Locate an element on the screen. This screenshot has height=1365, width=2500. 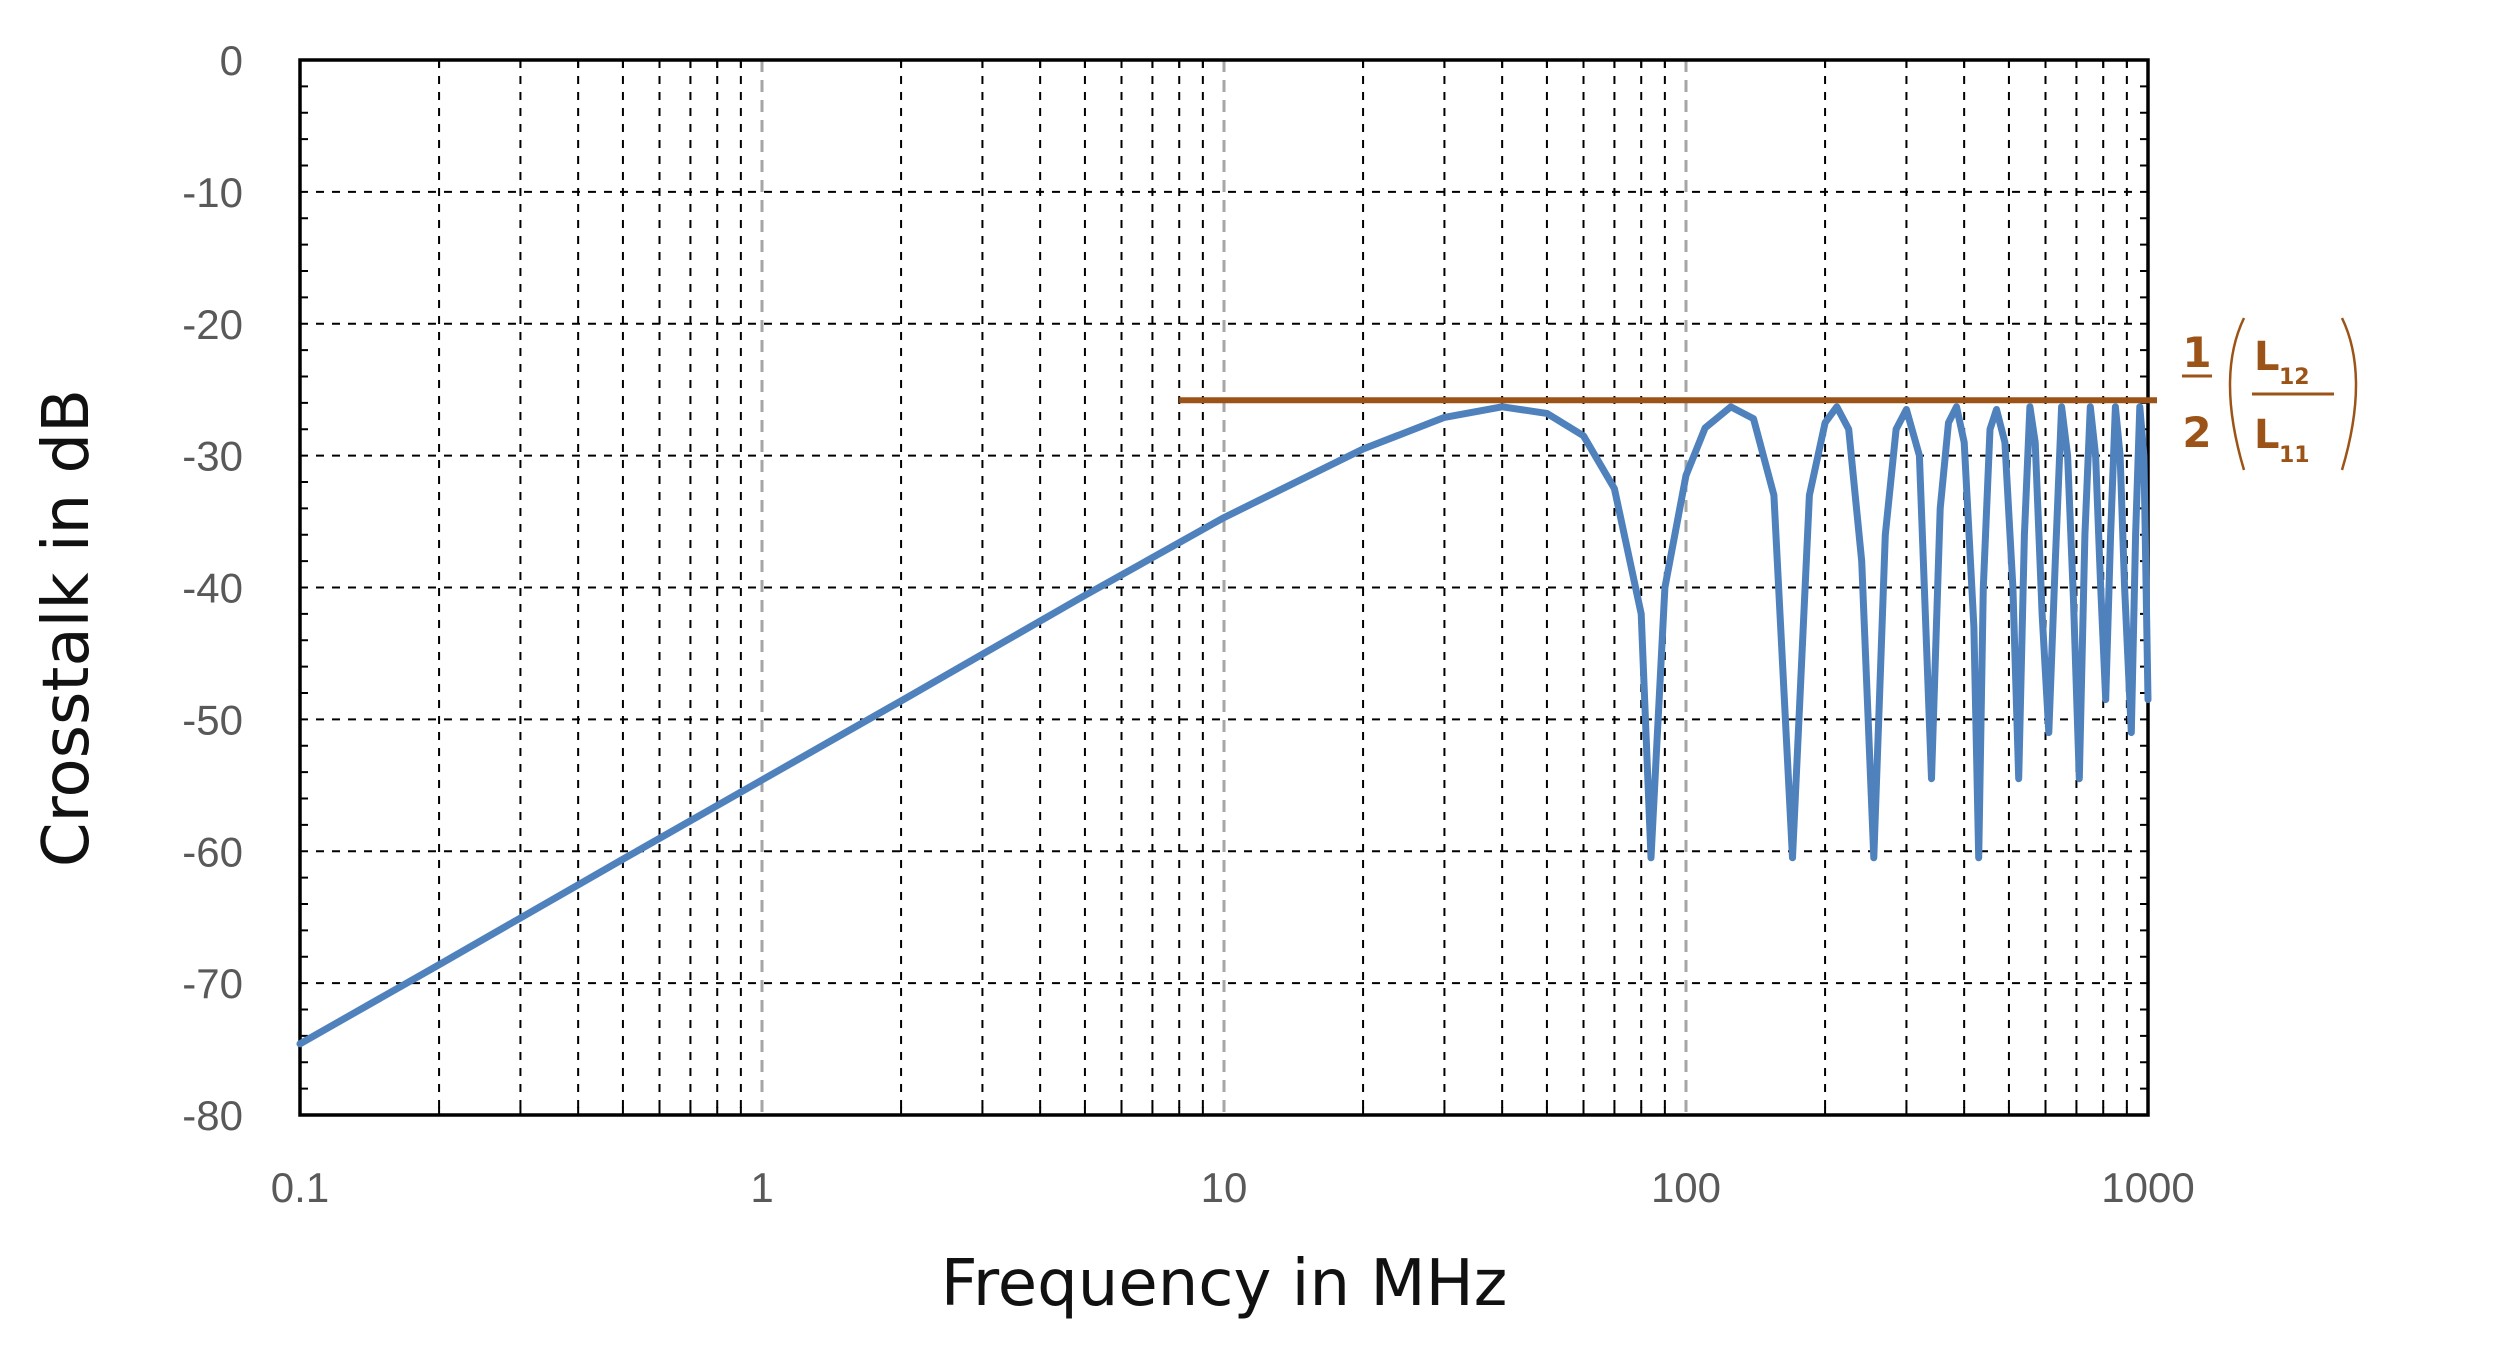
x-tick-label: 1 is located at coordinates (761, 1187).